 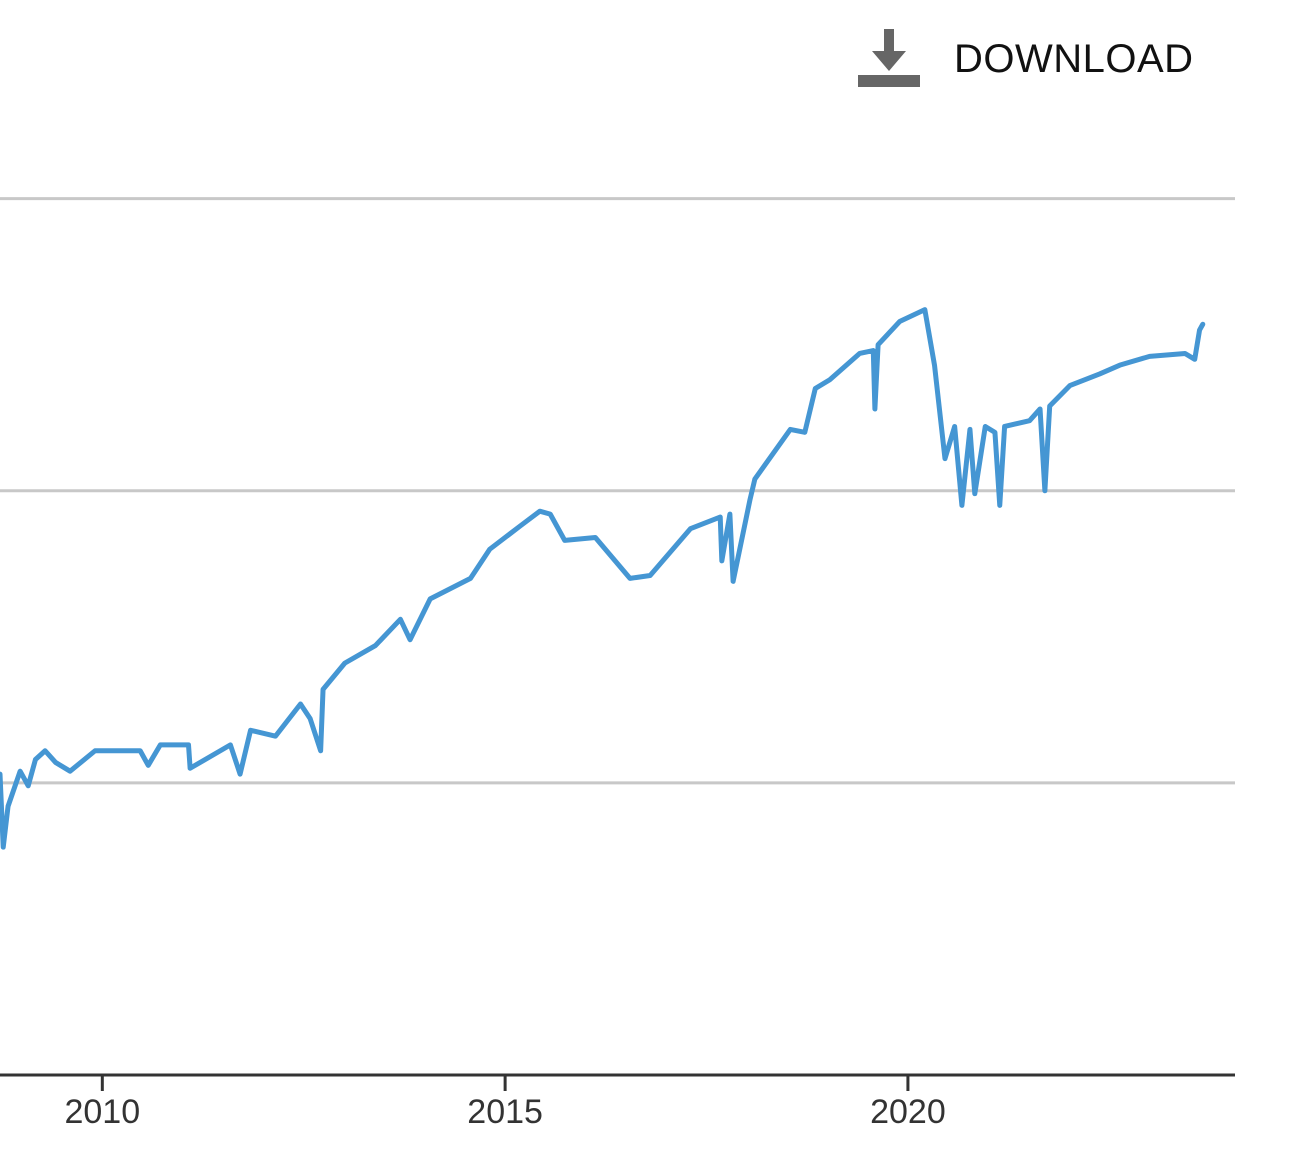 I want to click on download-label: DOWNLOAD, so click(x=1074, y=58).